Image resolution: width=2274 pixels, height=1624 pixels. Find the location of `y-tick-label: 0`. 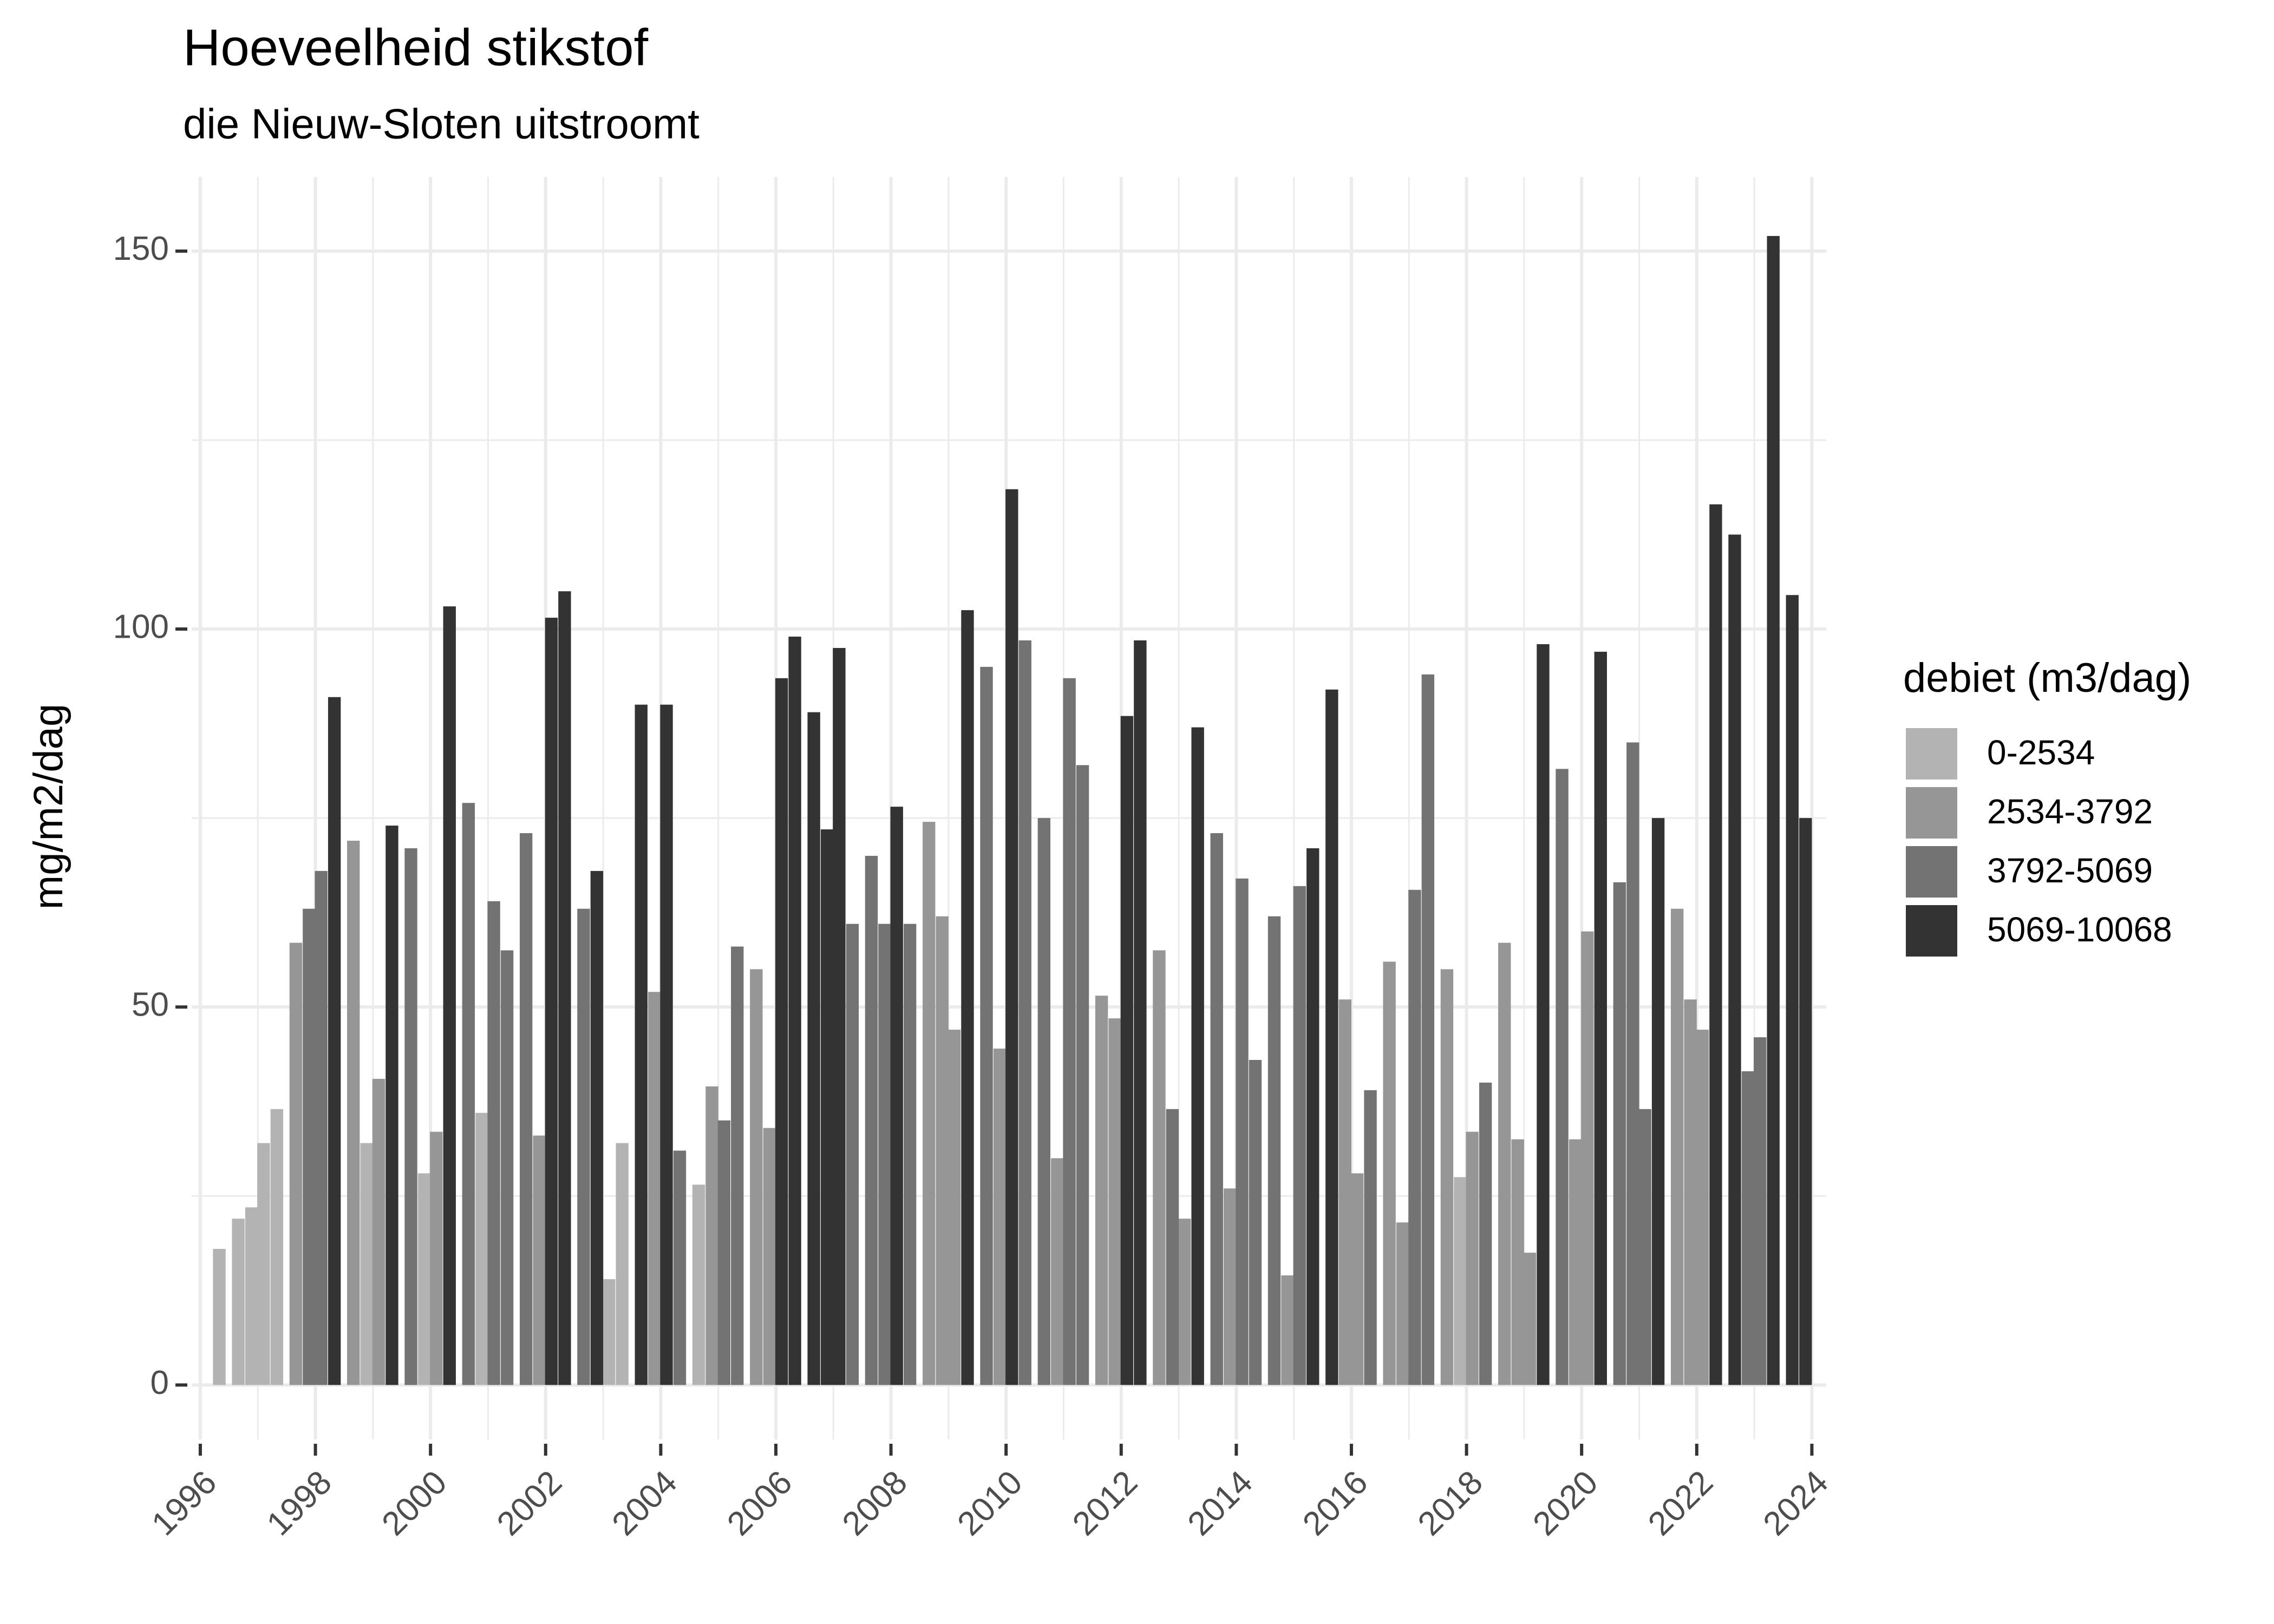

y-tick-label: 0 is located at coordinates (160, 1383).